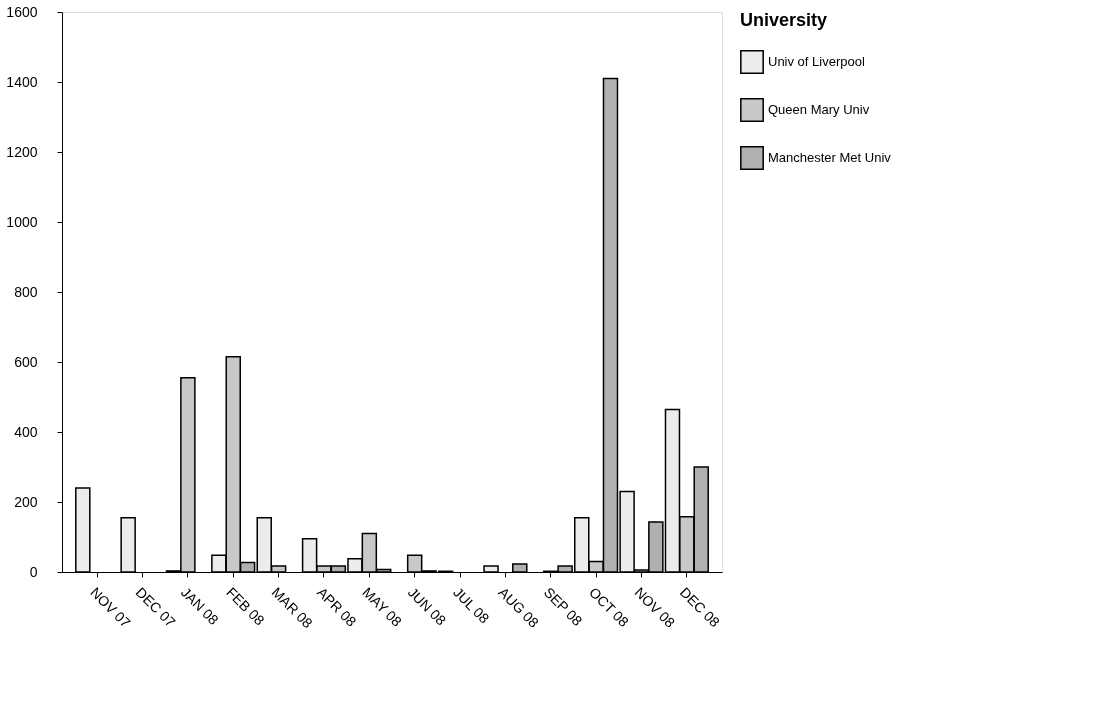 This screenshot has width=1106, height=709. What do you see at coordinates (784, 20) in the screenshot?
I see `legend-title: University` at bounding box center [784, 20].